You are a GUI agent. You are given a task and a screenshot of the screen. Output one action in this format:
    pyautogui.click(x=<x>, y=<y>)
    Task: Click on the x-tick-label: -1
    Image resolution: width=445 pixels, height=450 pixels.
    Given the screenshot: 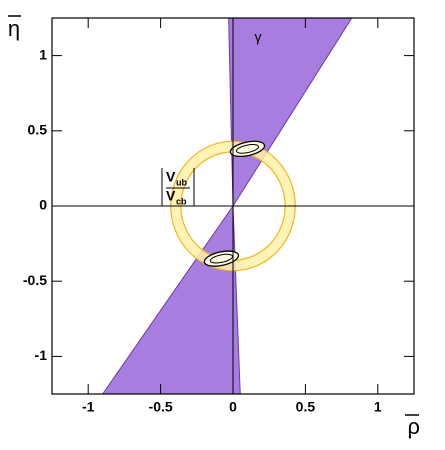 What is the action you would take?
    pyautogui.click(x=88, y=407)
    